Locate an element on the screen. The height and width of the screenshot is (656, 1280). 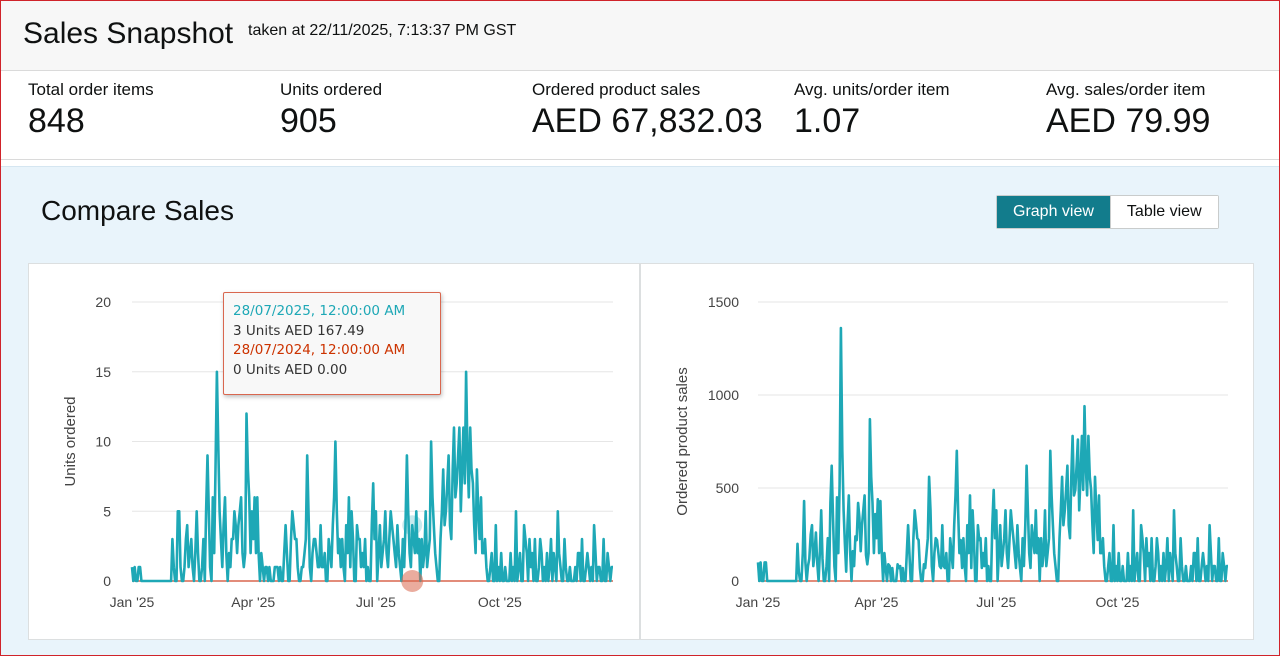
y-axis-label: Ordered product sales is located at coordinates (682, 441).